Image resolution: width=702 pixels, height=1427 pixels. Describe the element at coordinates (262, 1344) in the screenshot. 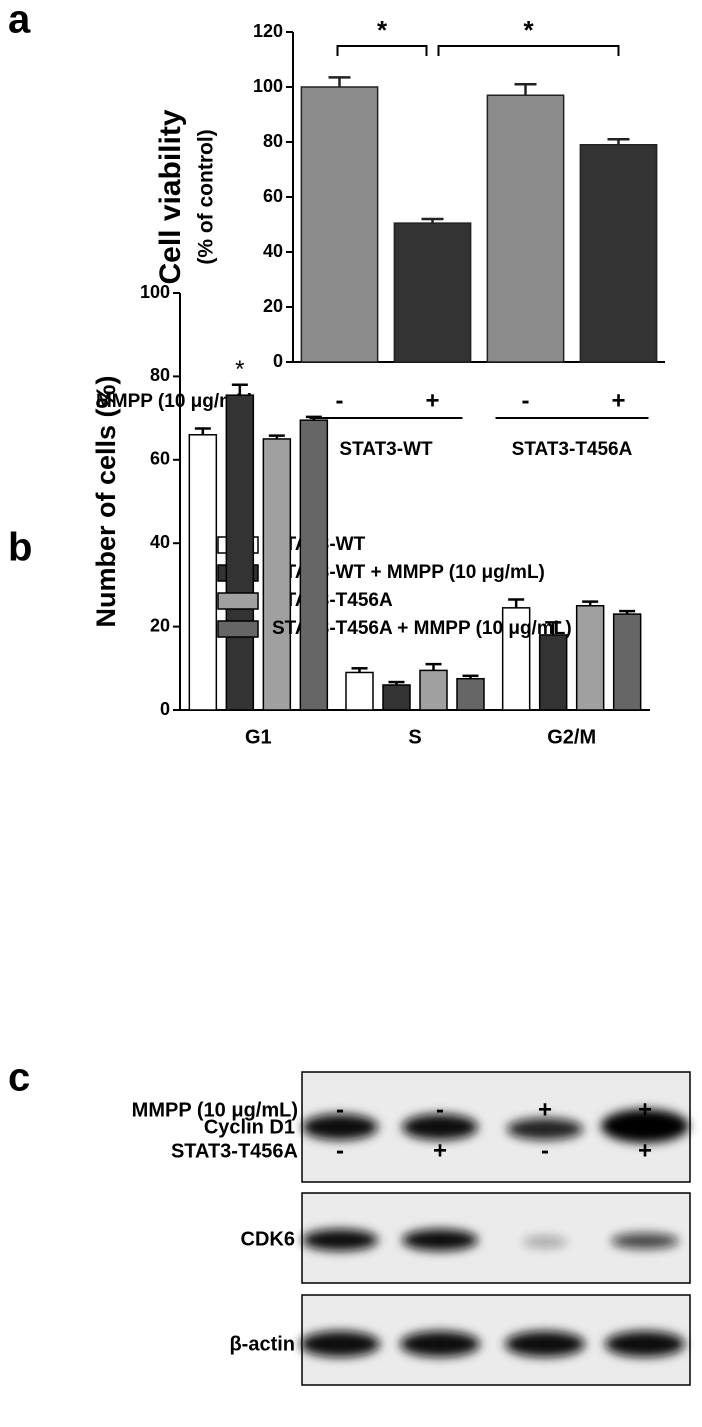

I see `row-label: β-actin` at that location.